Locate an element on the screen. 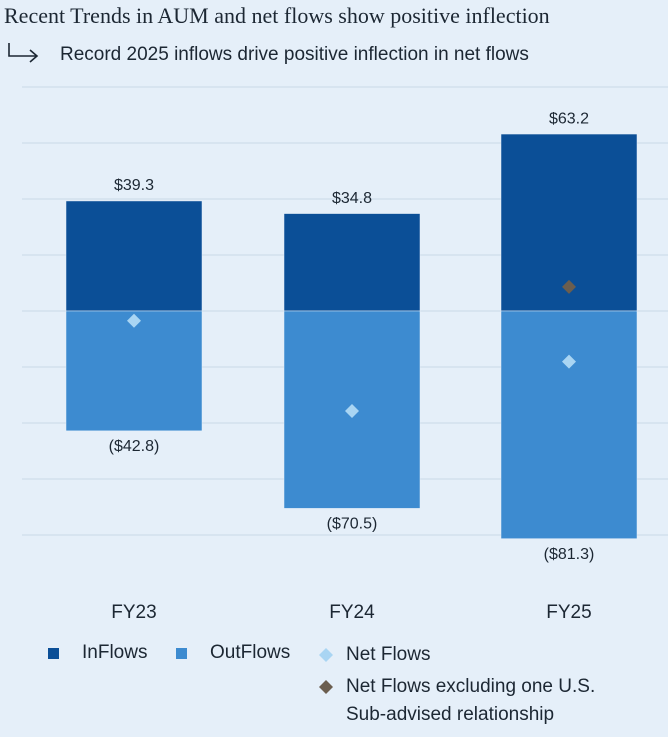  value-label: ($70.5) is located at coordinates (352, 524).